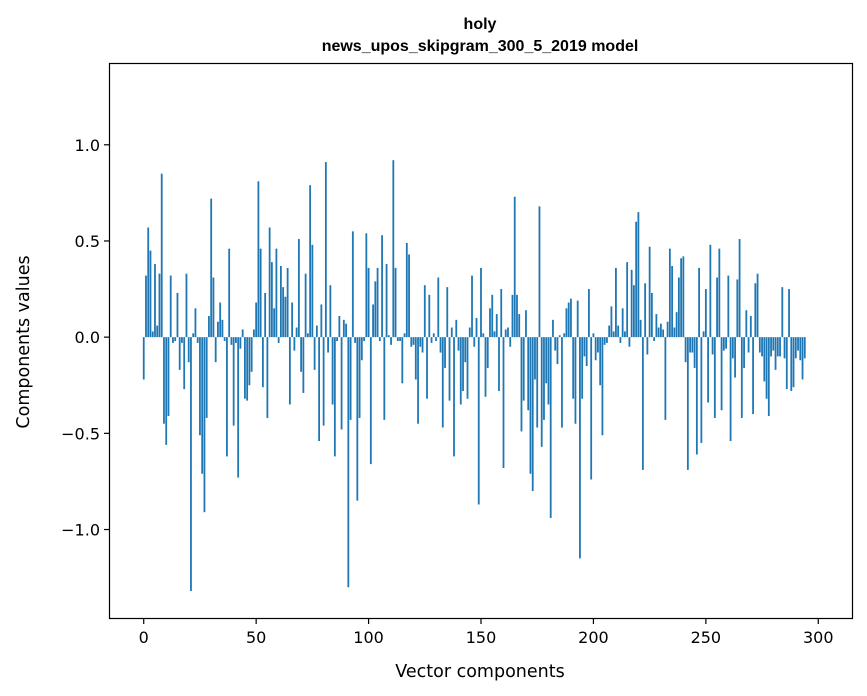 The width and height of the screenshot is (867, 696). Describe the element at coordinates (80, 433) in the screenshot. I see `y-tick-label: −0.5` at that location.